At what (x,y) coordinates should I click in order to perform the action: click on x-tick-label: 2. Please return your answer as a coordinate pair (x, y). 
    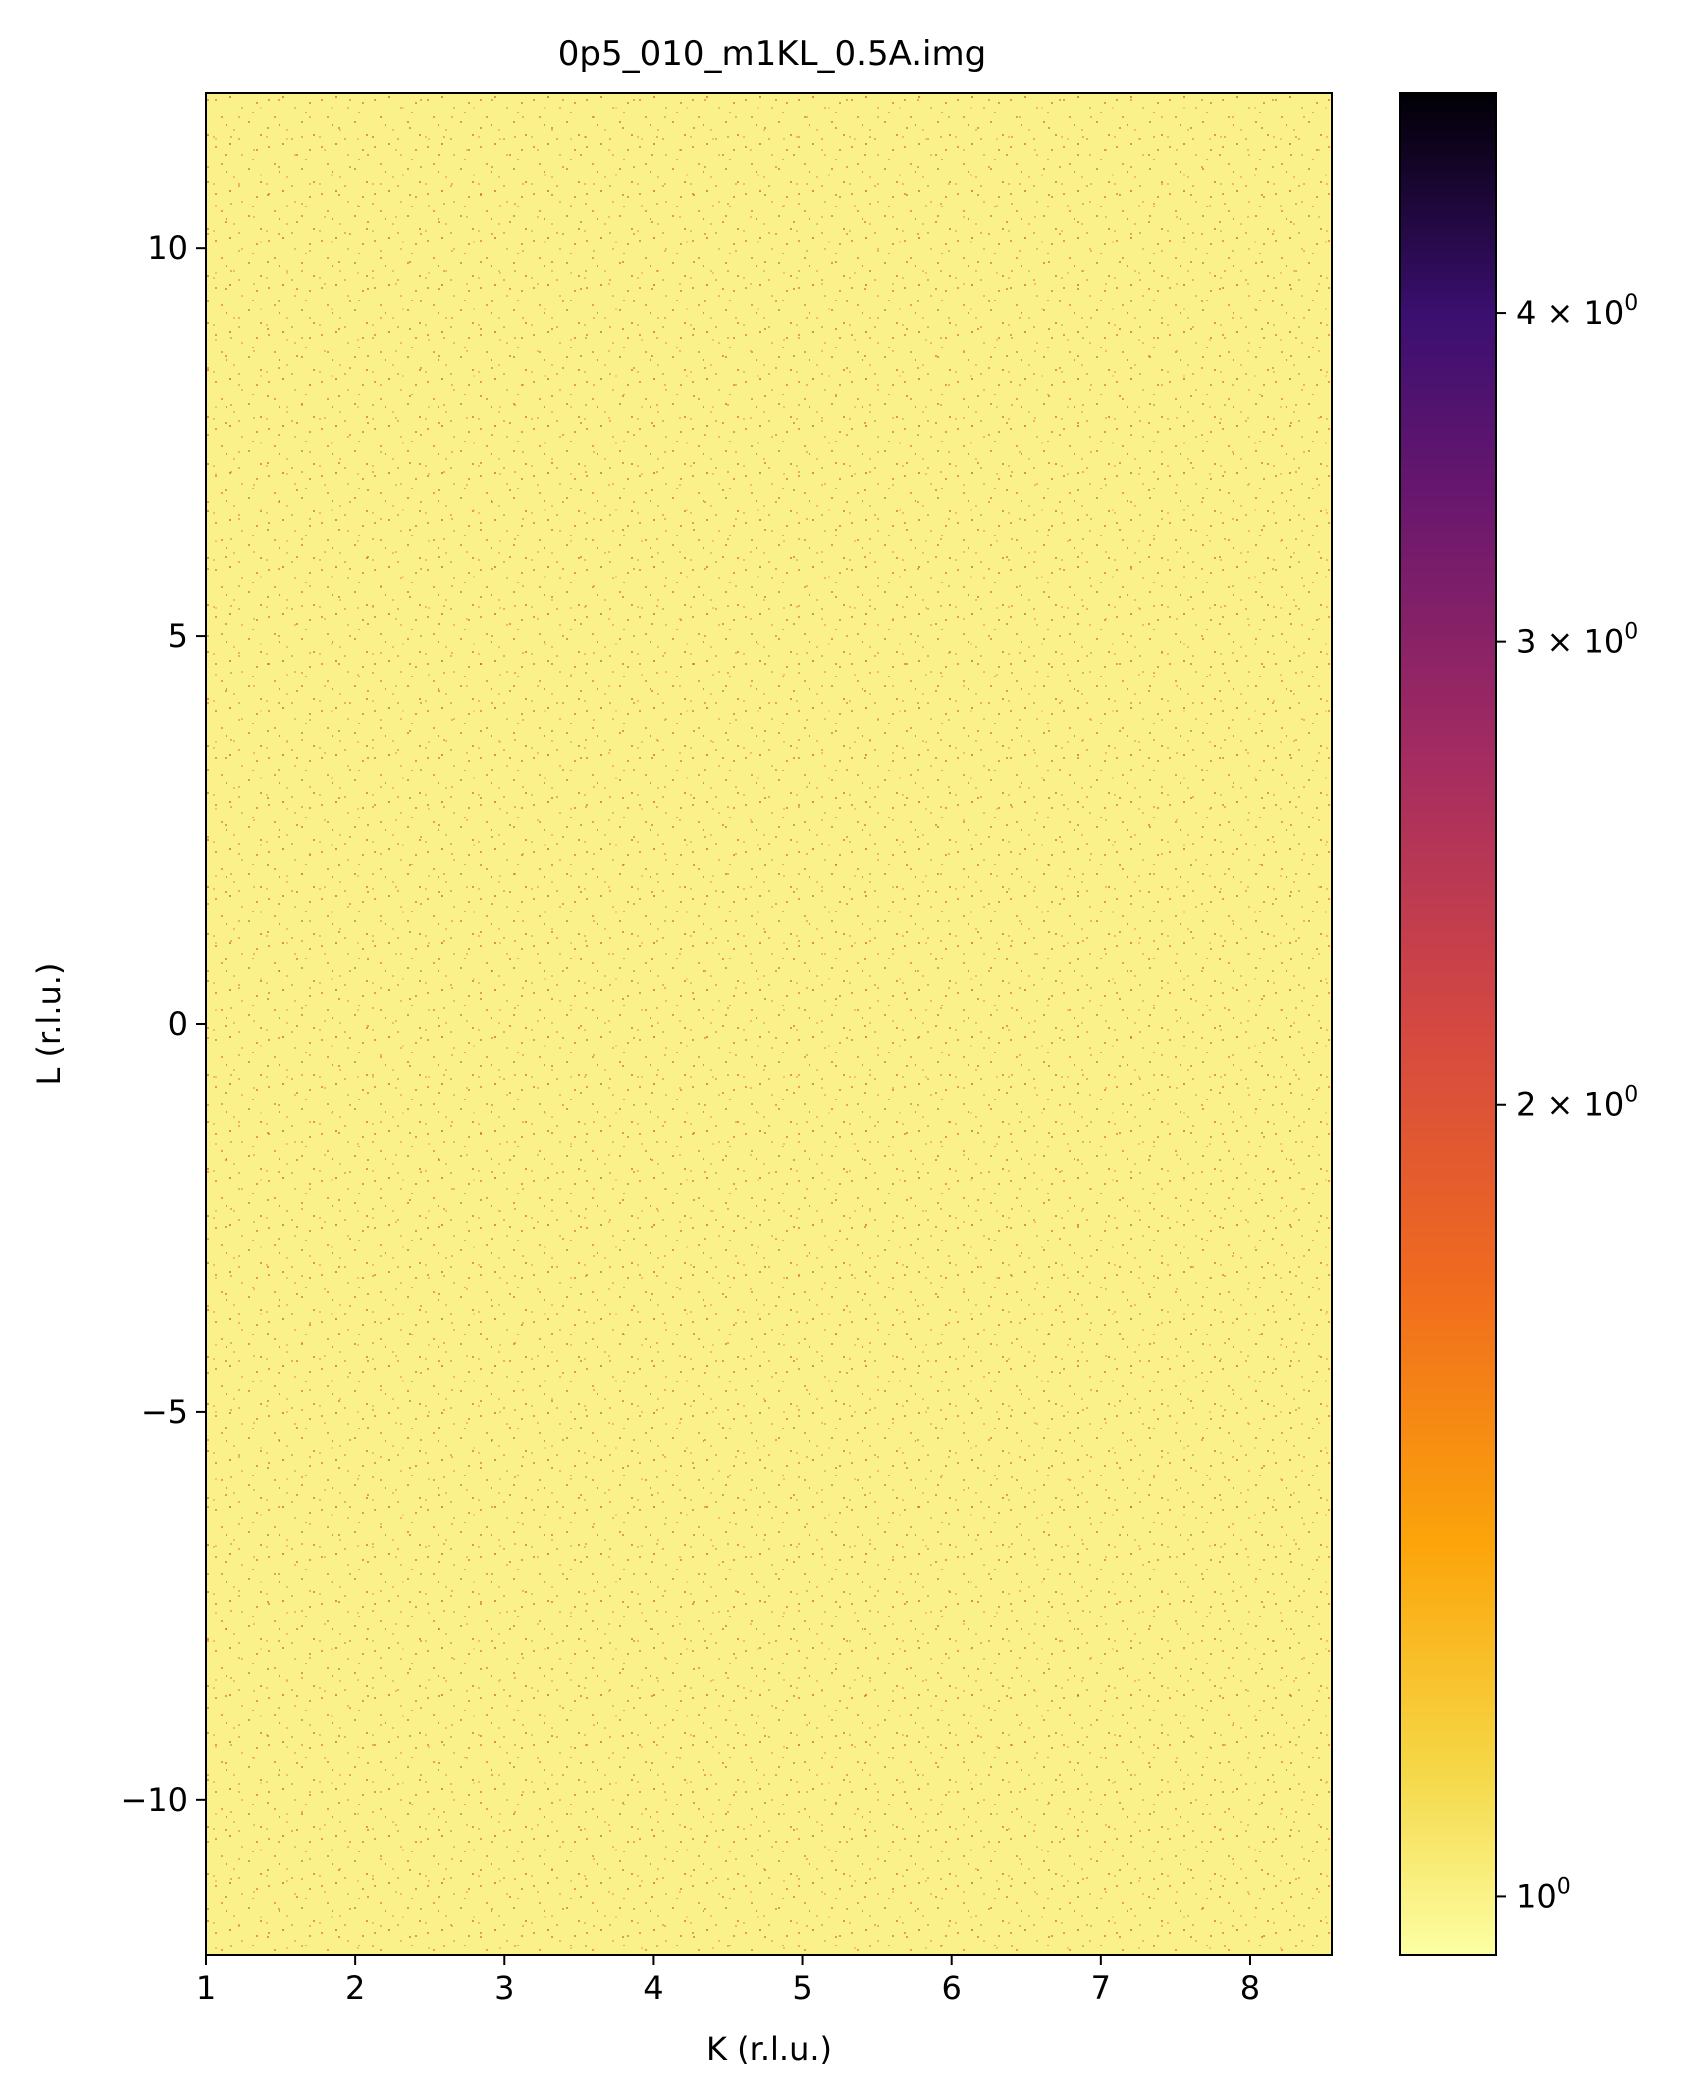
    Looking at the image, I should click on (355, 1988).